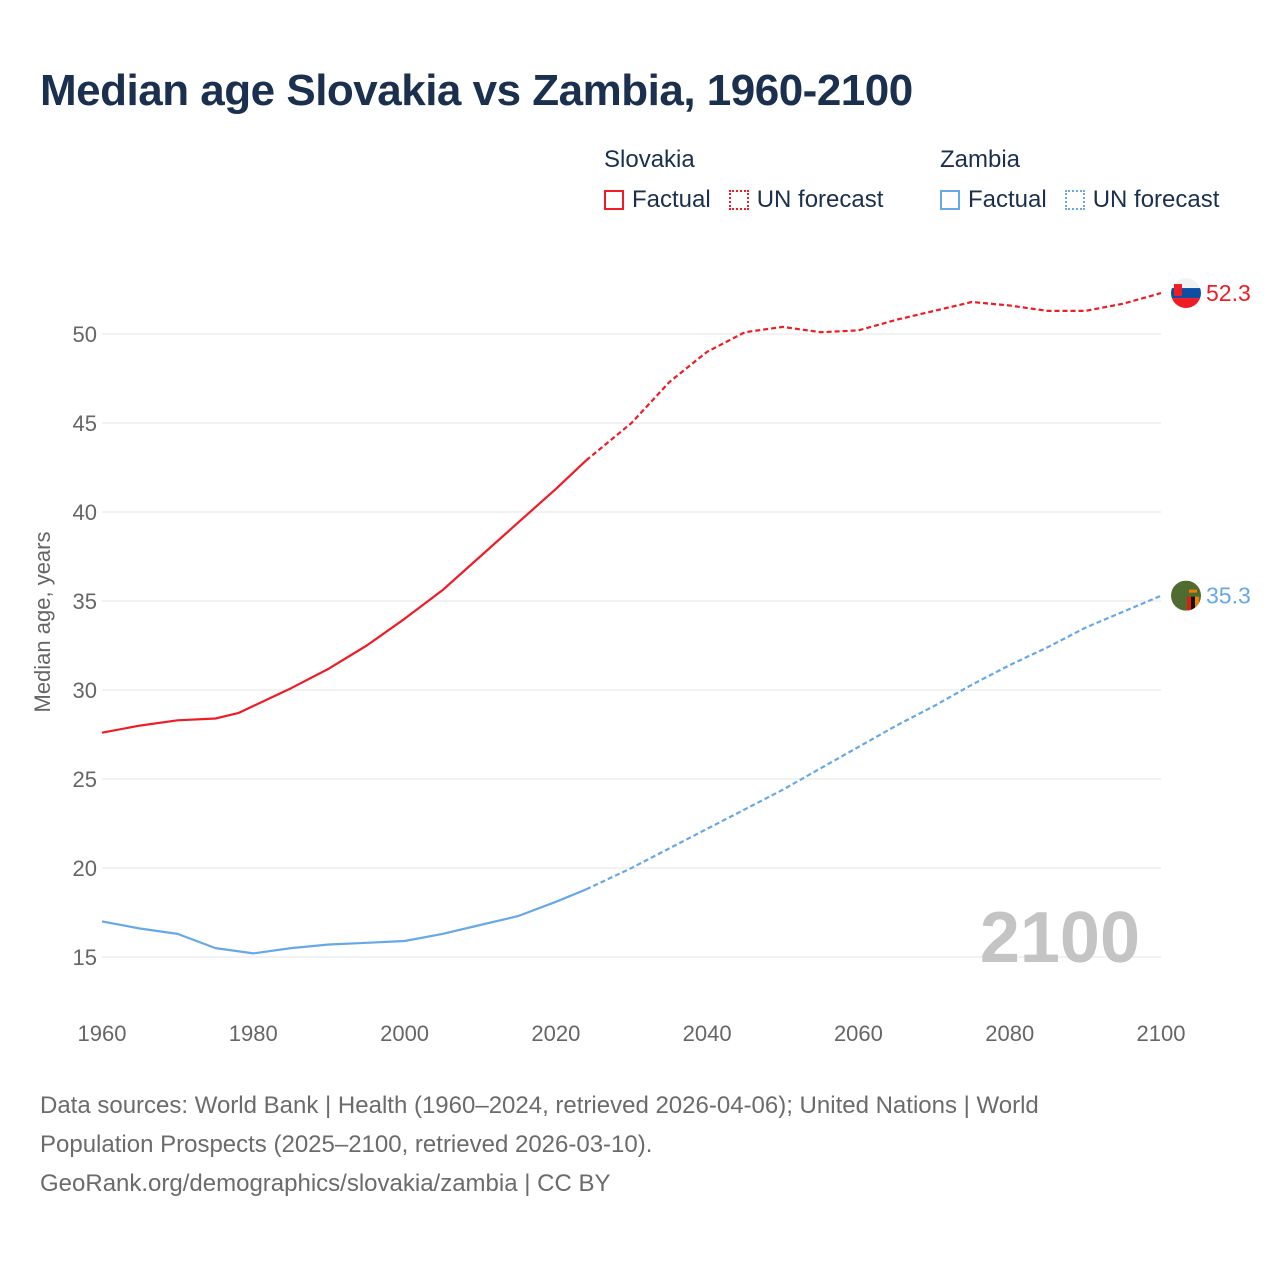 The image size is (1280, 1280). Describe the element at coordinates (707, 1033) in the screenshot. I see `x-tick-label: 2040` at that location.